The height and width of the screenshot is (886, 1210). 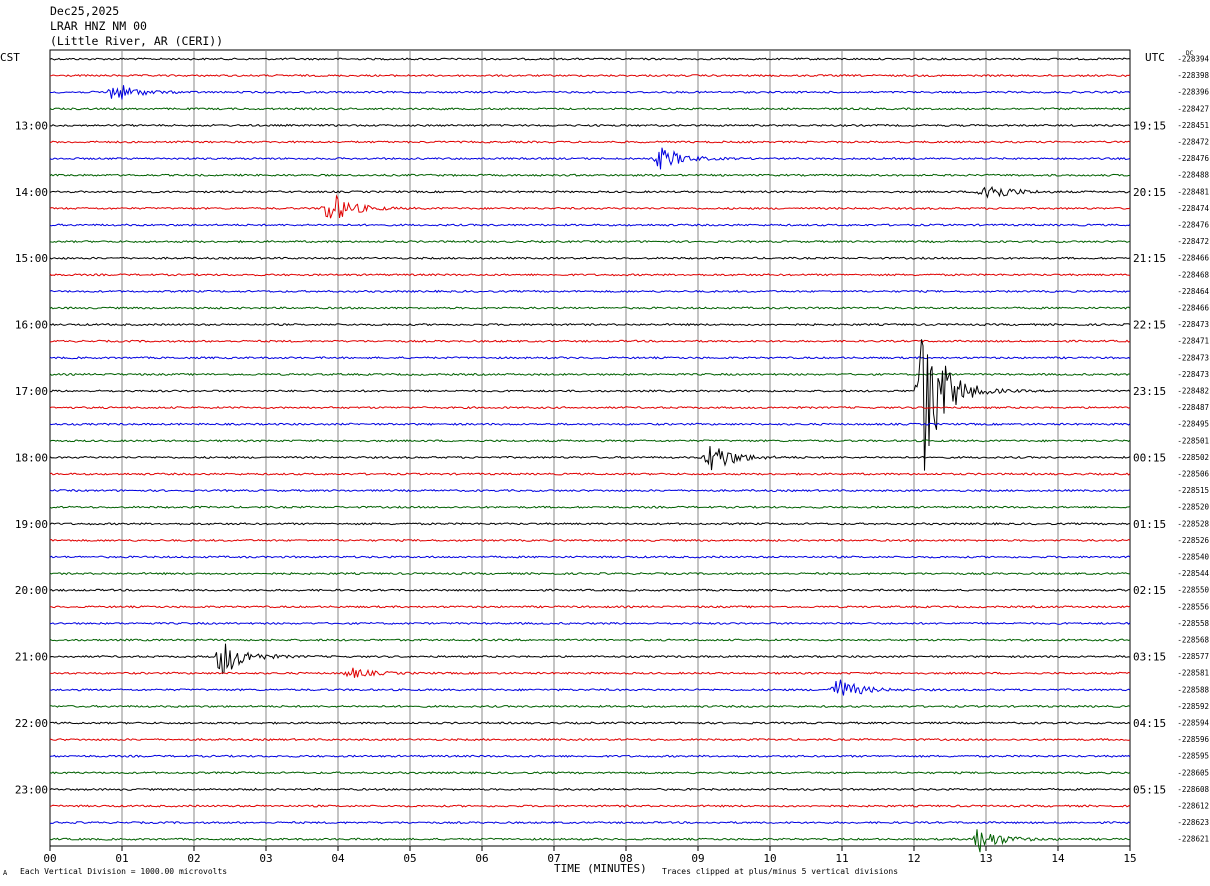 What do you see at coordinates (1193, 125) in the screenshot?
I see `trace-offset-label: -228451` at bounding box center [1193, 125].